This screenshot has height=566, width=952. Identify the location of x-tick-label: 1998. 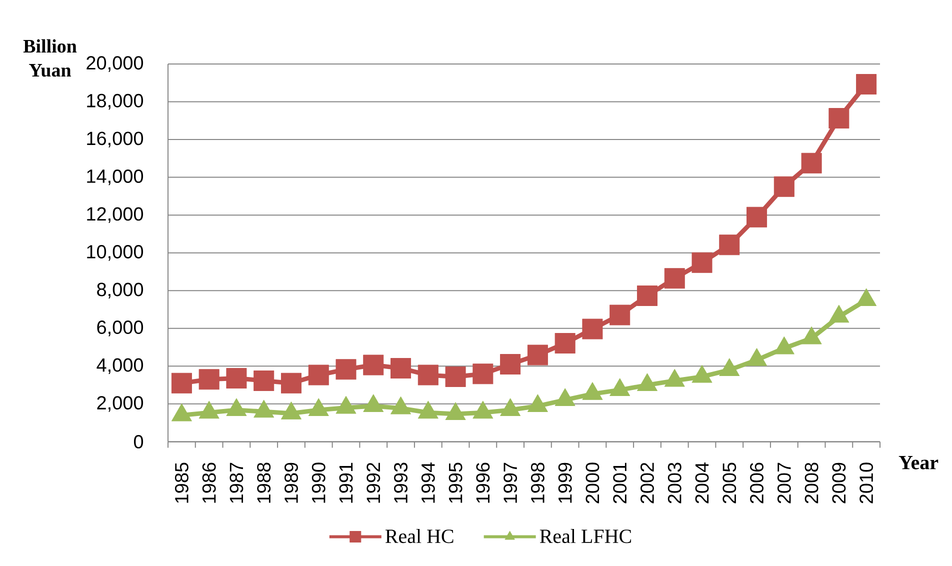
(537, 482).